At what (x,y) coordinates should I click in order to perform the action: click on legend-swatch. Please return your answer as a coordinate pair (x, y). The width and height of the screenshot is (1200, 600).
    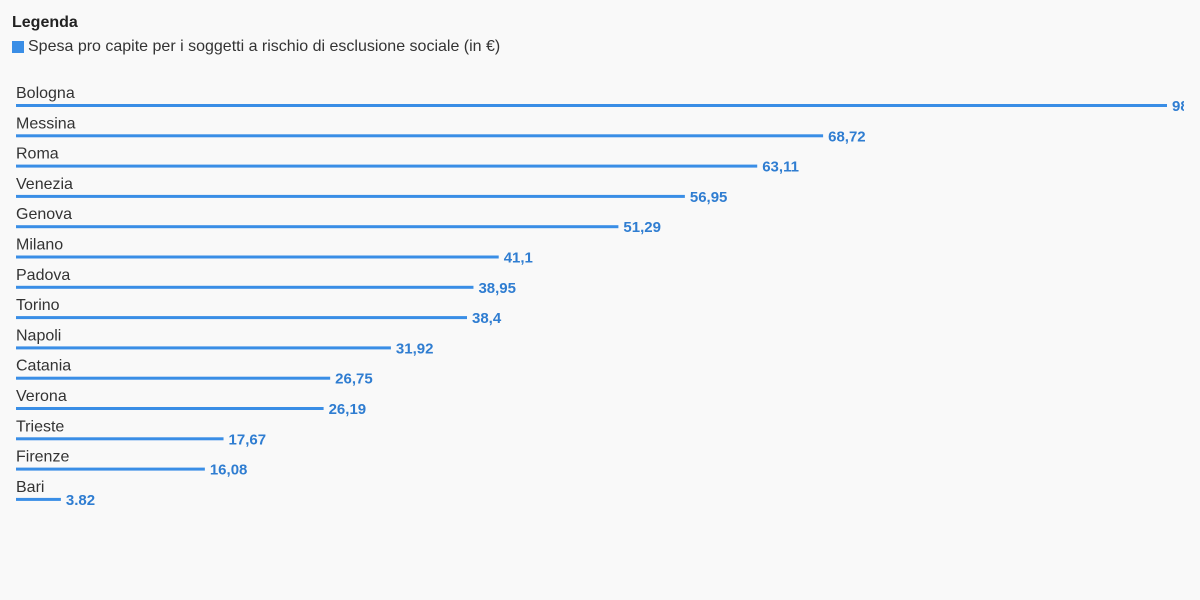
    Looking at the image, I should click on (18, 47).